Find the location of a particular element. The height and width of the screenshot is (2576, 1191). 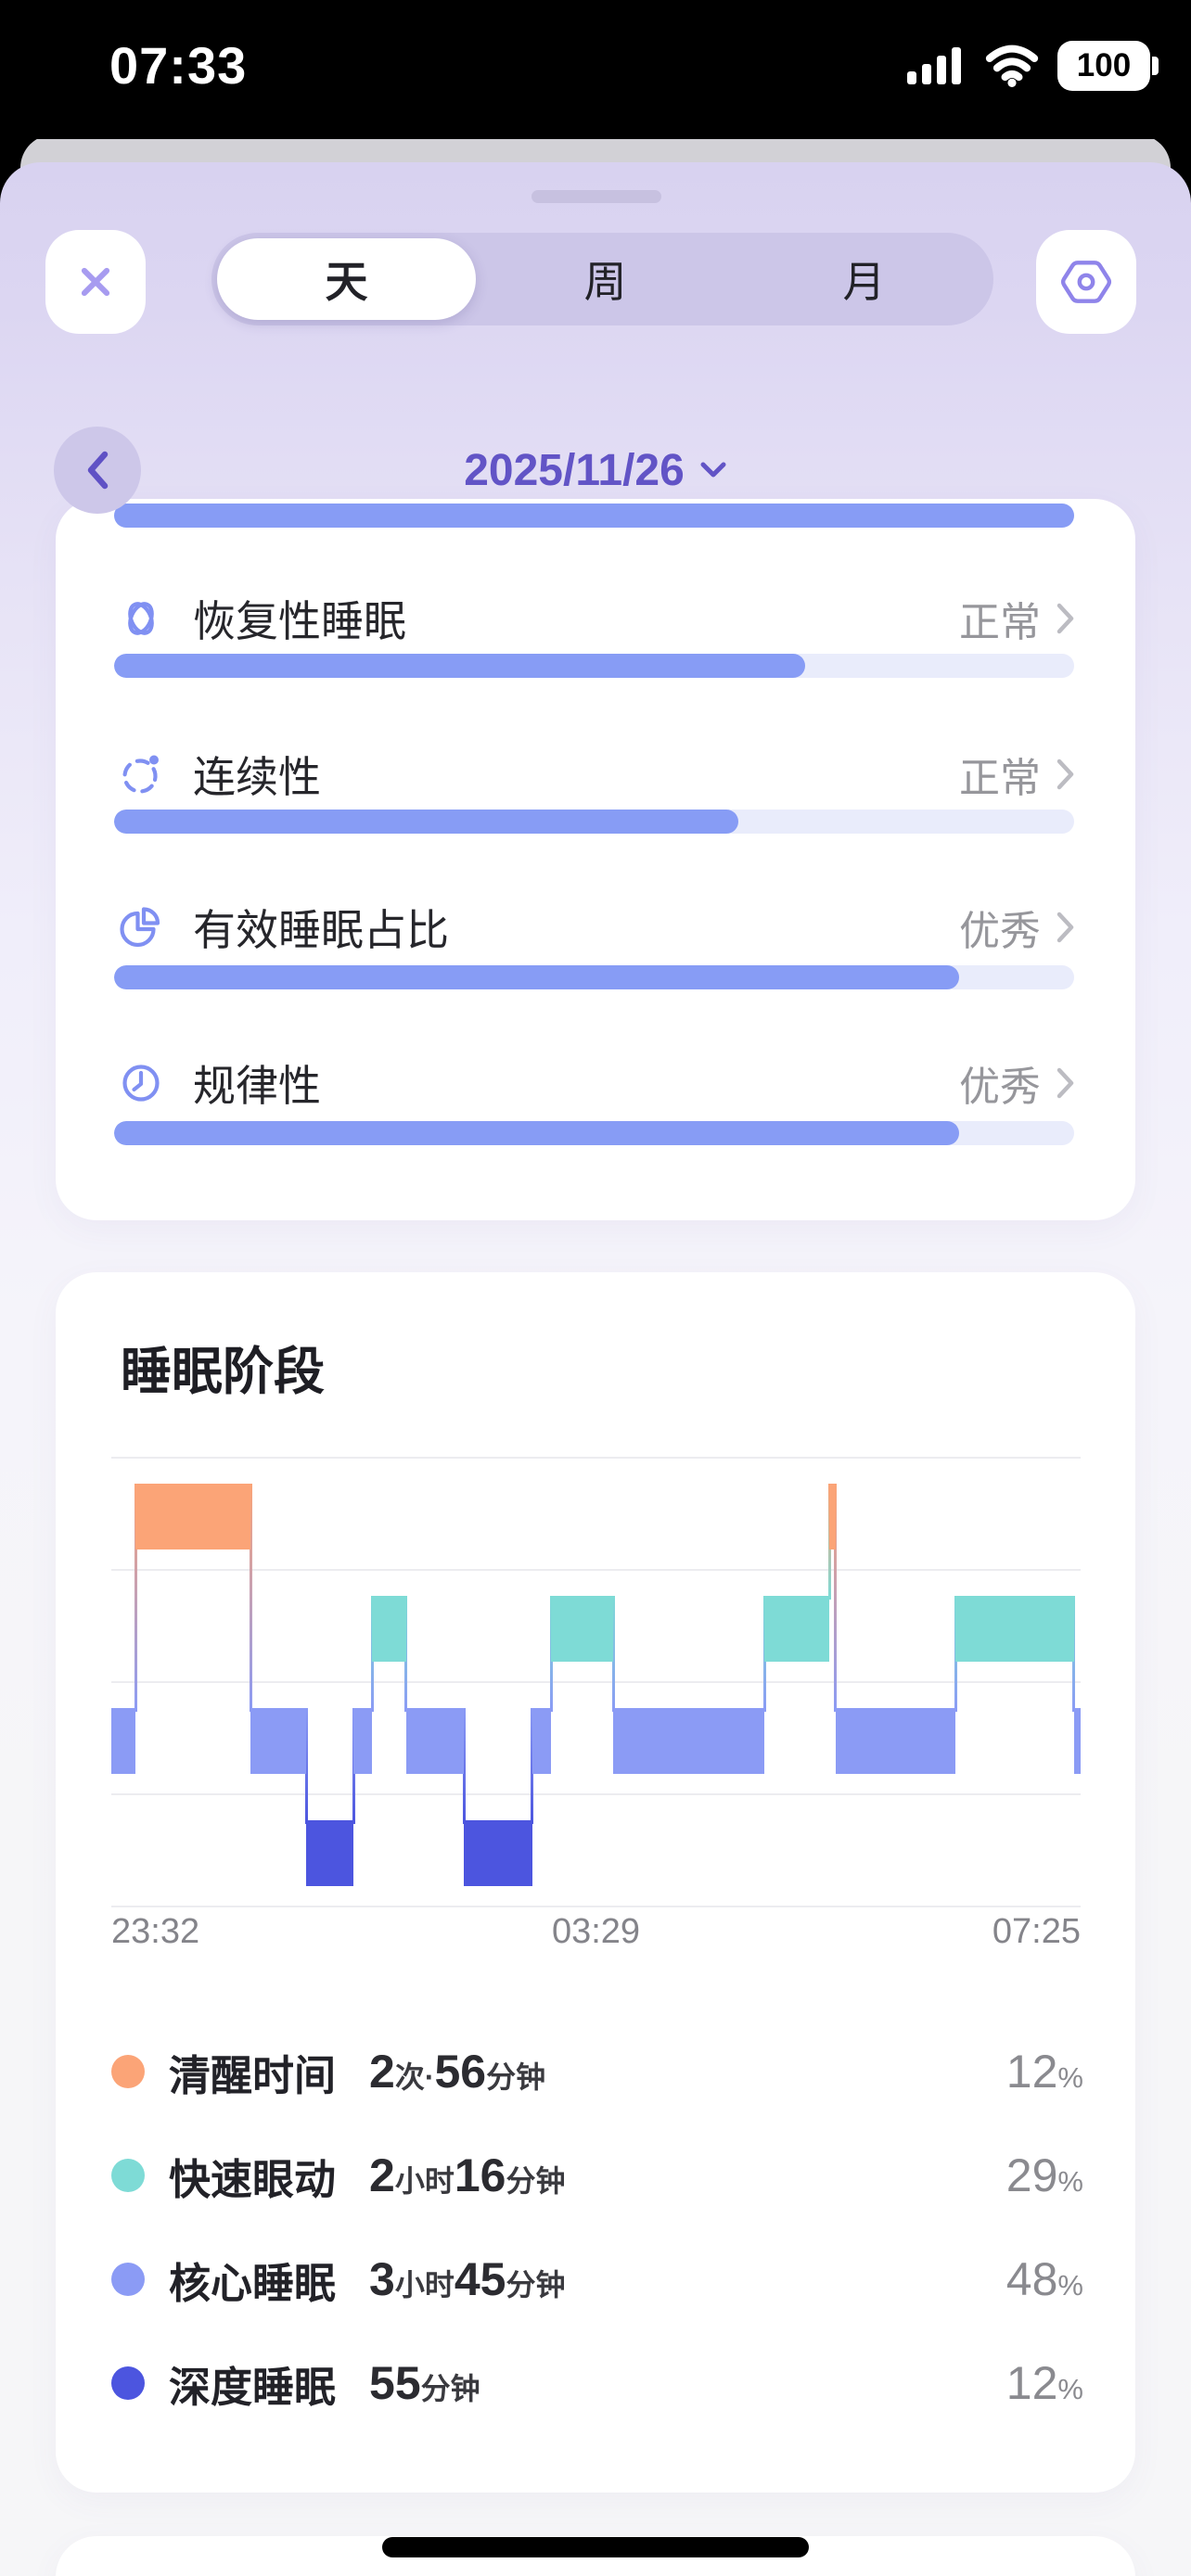

status-bar: 07:33 100 is located at coordinates (595, 69).